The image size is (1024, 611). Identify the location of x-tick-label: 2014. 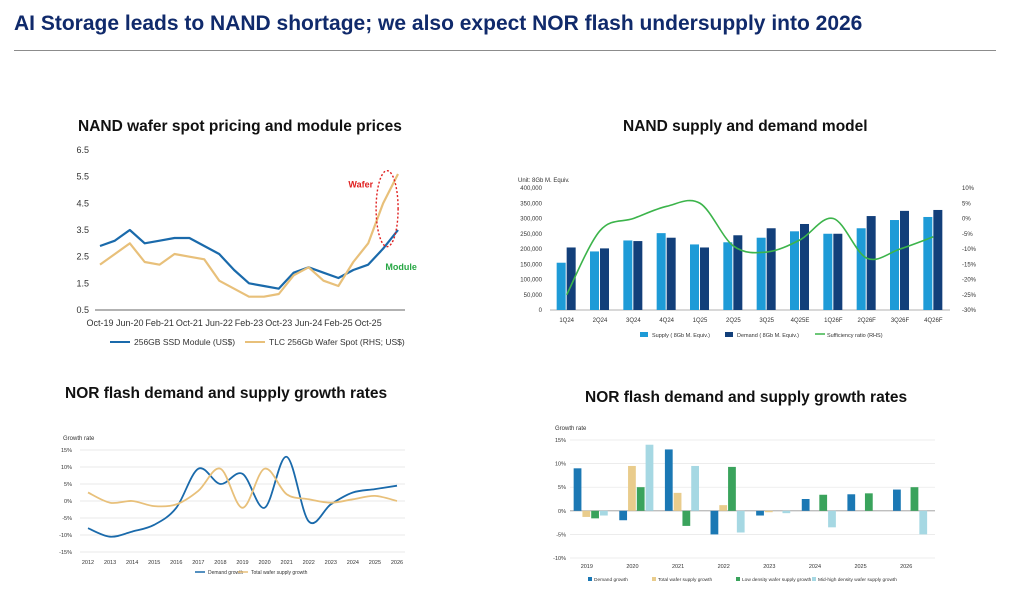
(132, 563).